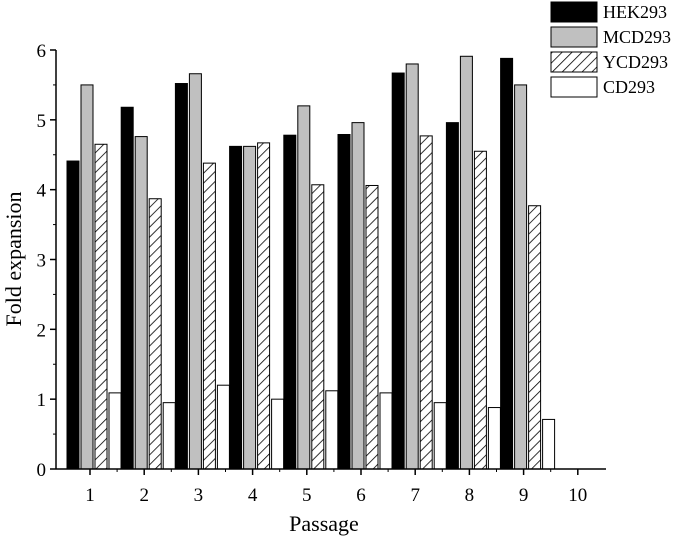 This screenshot has width=685, height=537. I want to click on y-axis-title: Fold expansion, so click(13, 258).